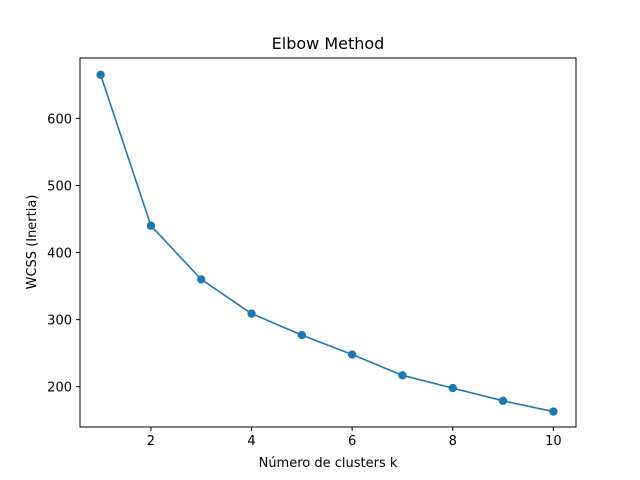  I want to click on x-tick-label: 6, so click(352, 441).